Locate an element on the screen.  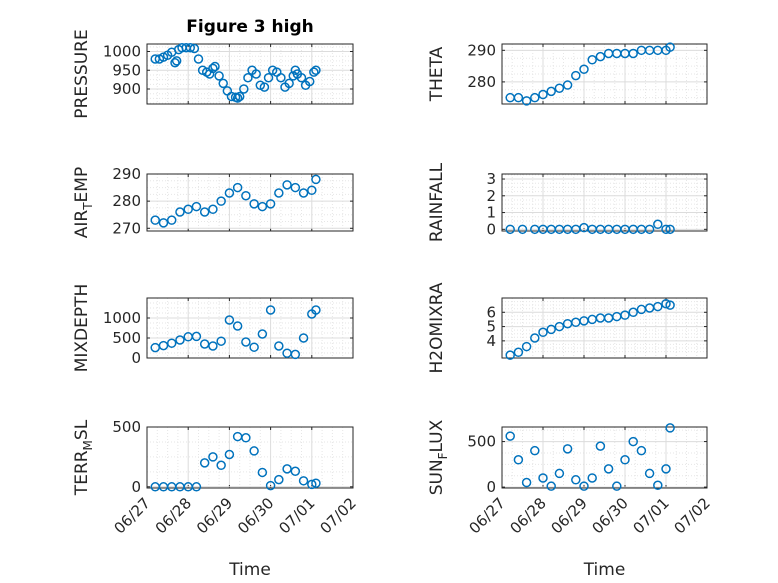
y-tick-label: 3 is located at coordinates (491, 179).